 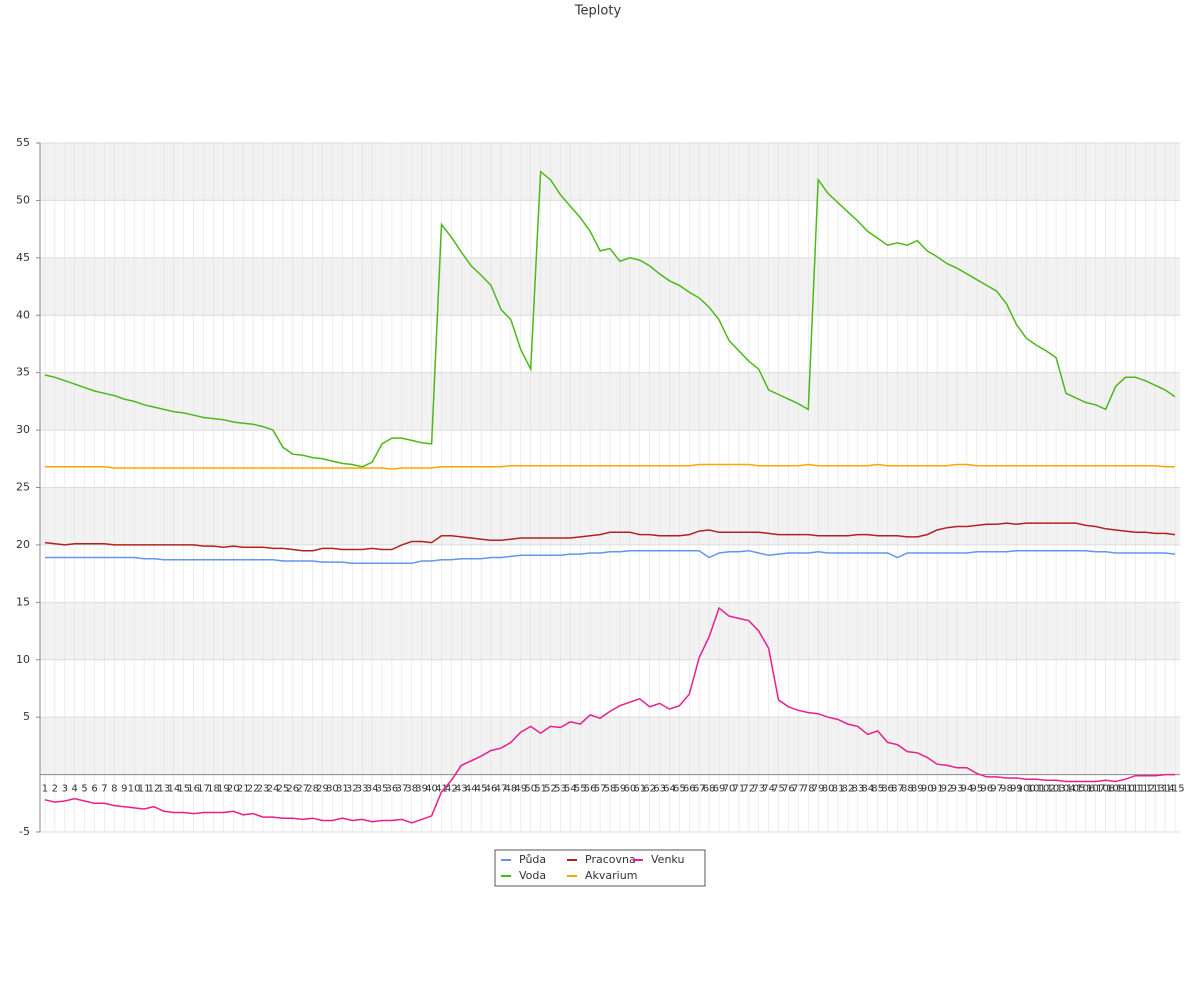 What do you see at coordinates (23, 142) in the screenshot?
I see `y-tick-label: 55` at bounding box center [23, 142].